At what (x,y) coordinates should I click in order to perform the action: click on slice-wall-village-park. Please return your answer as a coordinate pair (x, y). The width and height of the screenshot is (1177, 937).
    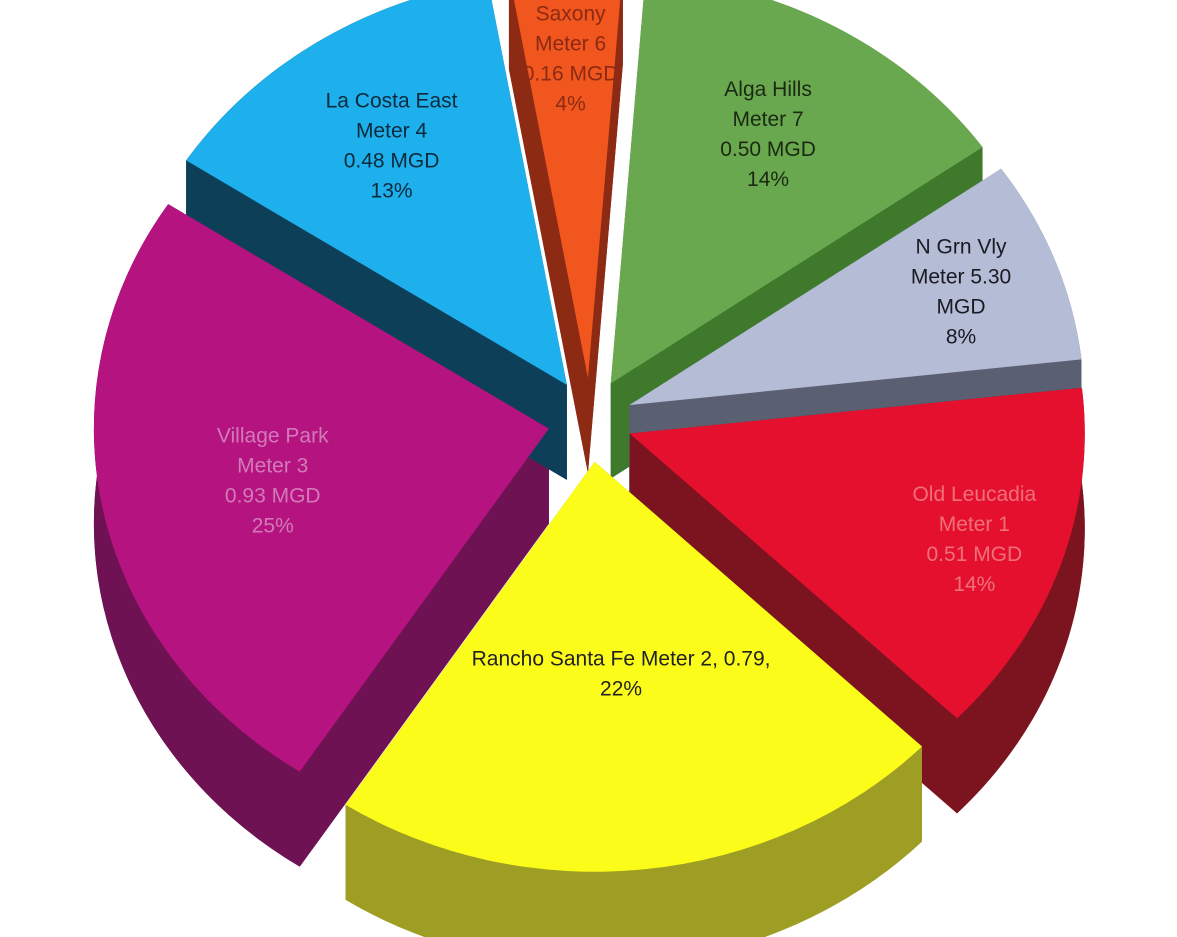
    Looking at the image, I should click on (196, 535).